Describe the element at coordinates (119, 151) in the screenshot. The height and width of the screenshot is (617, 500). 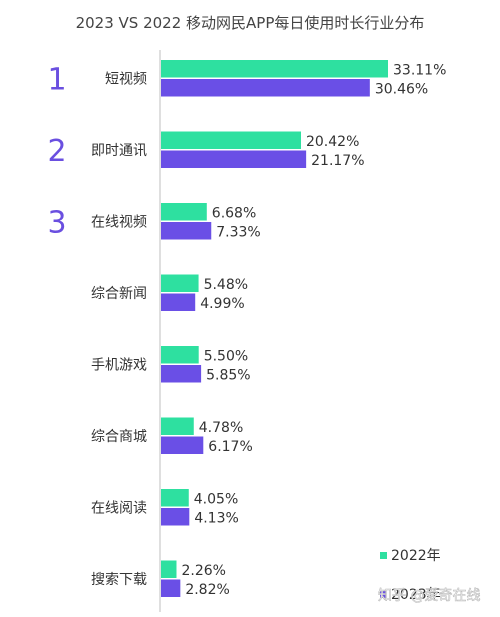
I see `category-label: 即时通讯` at that location.